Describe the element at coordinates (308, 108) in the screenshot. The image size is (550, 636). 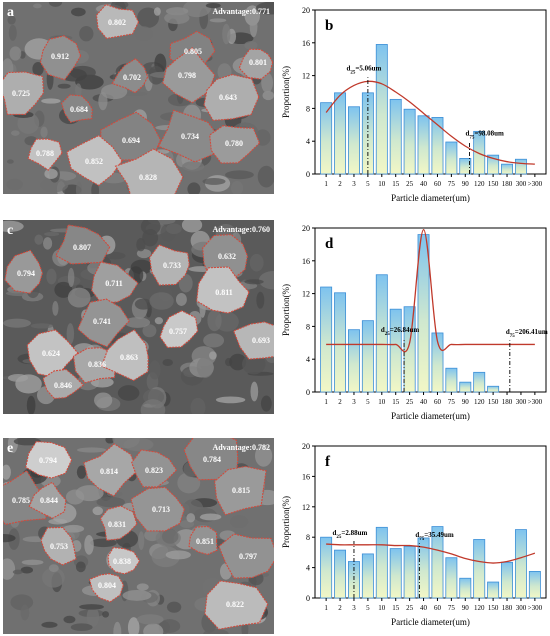
I see `y-tick-label: 8` at that location.